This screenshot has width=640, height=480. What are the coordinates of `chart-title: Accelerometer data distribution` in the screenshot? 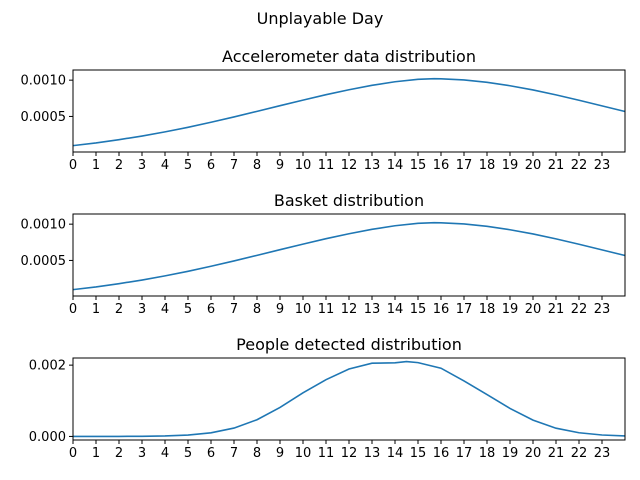 It's located at (349, 56).